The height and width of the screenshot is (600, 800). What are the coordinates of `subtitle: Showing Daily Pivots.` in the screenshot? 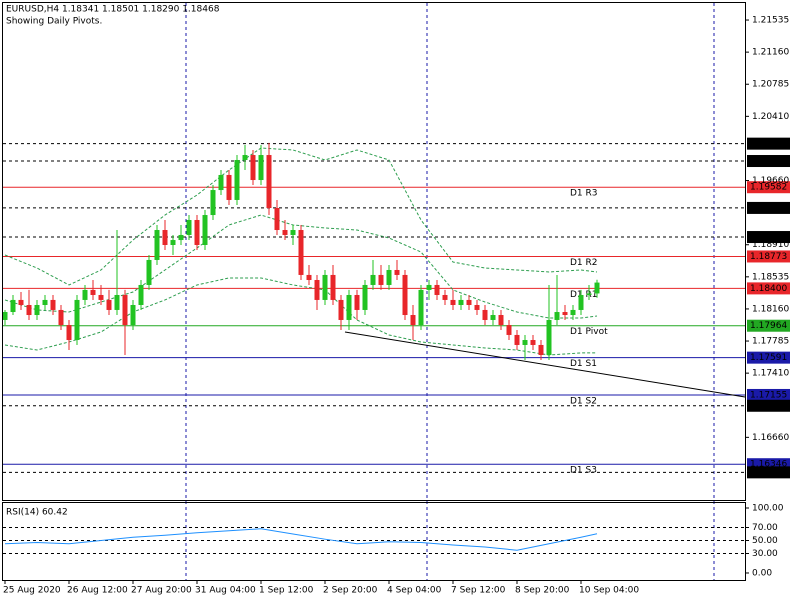 It's located at (54, 22).